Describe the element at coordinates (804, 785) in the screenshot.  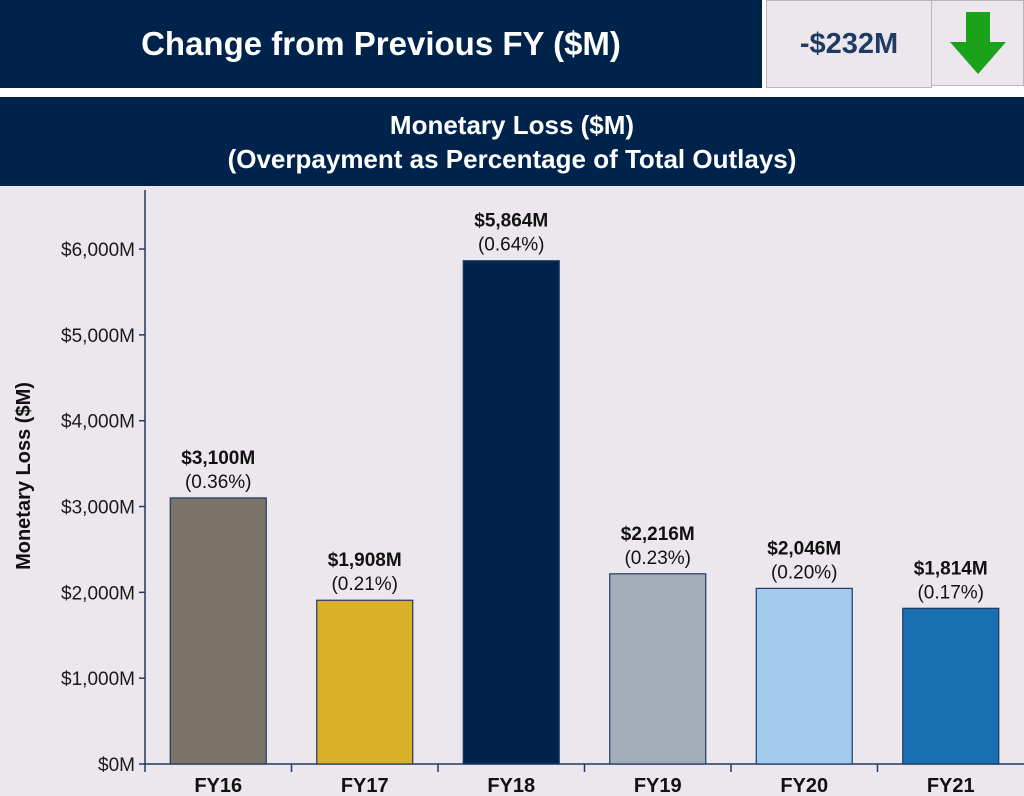
I see `x-tick-label: FY20` at that location.